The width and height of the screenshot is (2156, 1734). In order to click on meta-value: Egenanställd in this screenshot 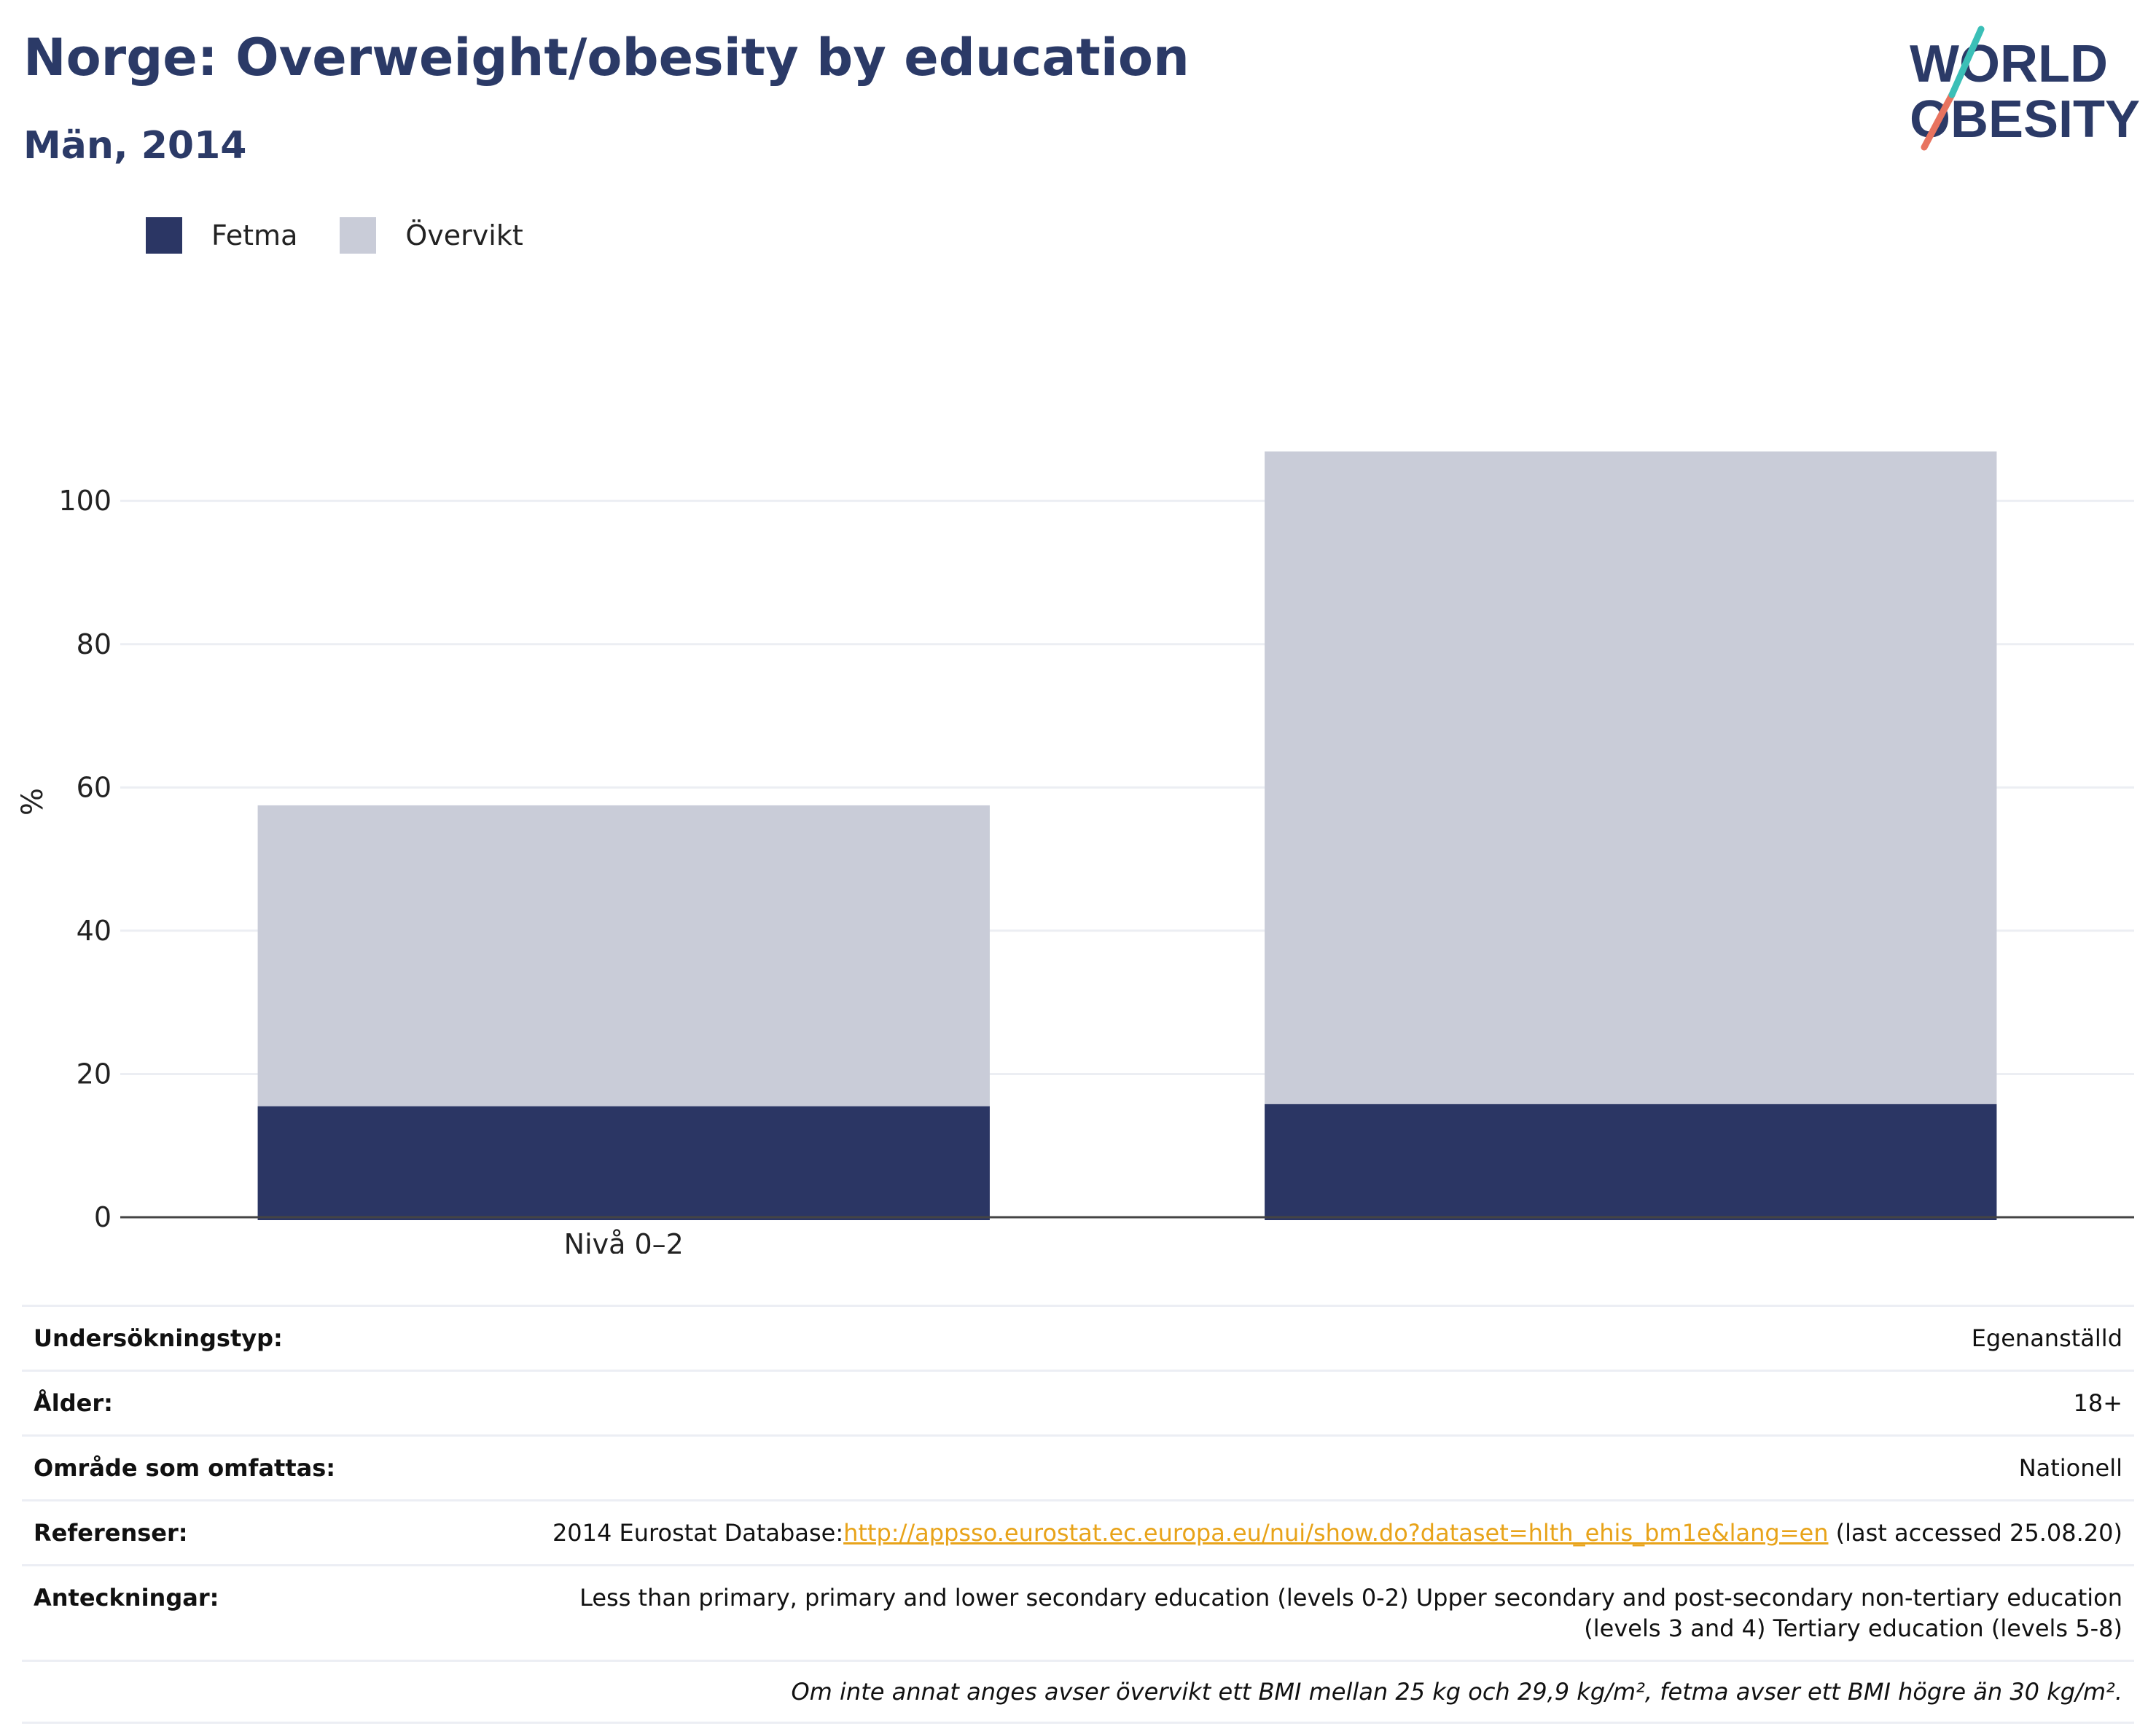, I will do `click(2047, 1338)`.